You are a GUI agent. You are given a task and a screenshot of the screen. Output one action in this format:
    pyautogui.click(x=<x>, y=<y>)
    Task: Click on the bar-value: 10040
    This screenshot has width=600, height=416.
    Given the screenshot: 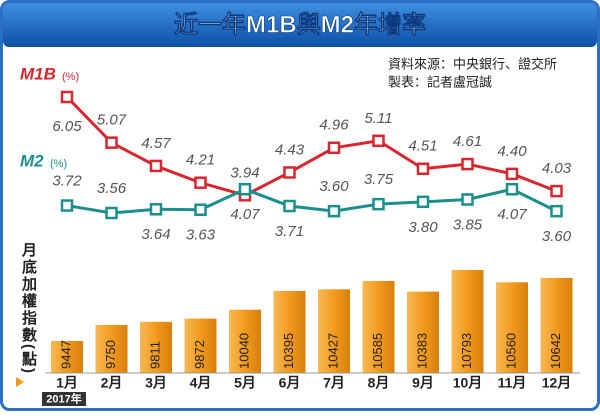 What is the action you would take?
    pyautogui.click(x=243, y=351)
    